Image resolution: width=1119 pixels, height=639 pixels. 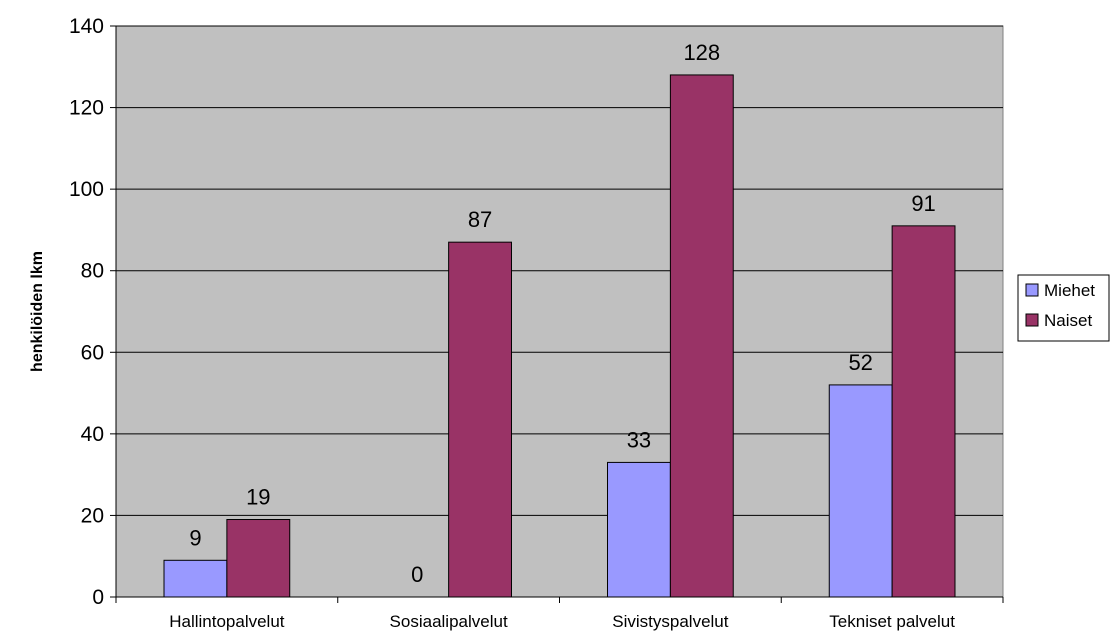 What do you see at coordinates (1032, 320) in the screenshot?
I see `legend-swatch-naiset` at bounding box center [1032, 320].